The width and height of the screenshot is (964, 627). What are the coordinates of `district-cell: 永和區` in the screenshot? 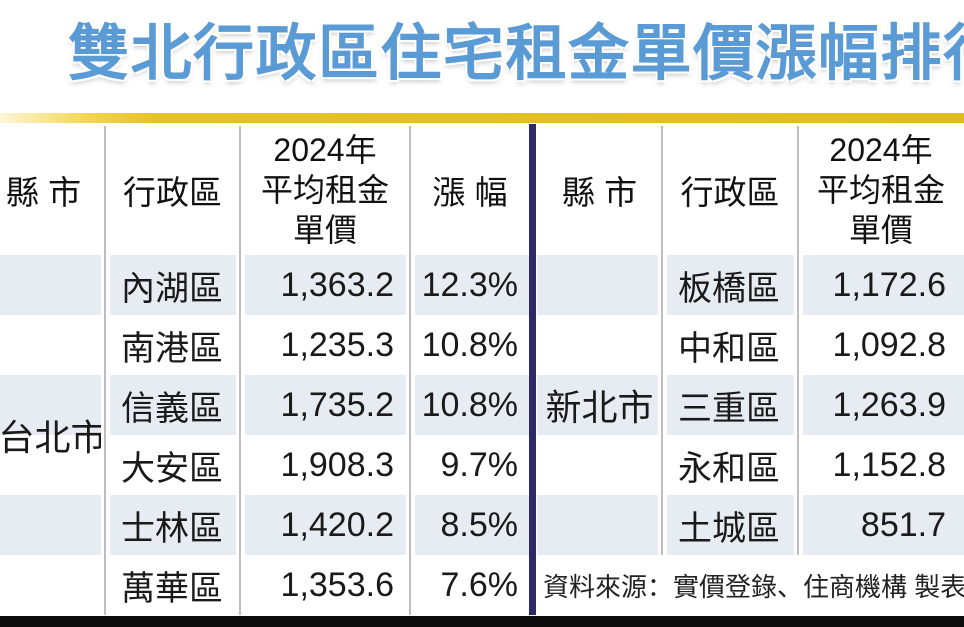 It's located at (729, 468).